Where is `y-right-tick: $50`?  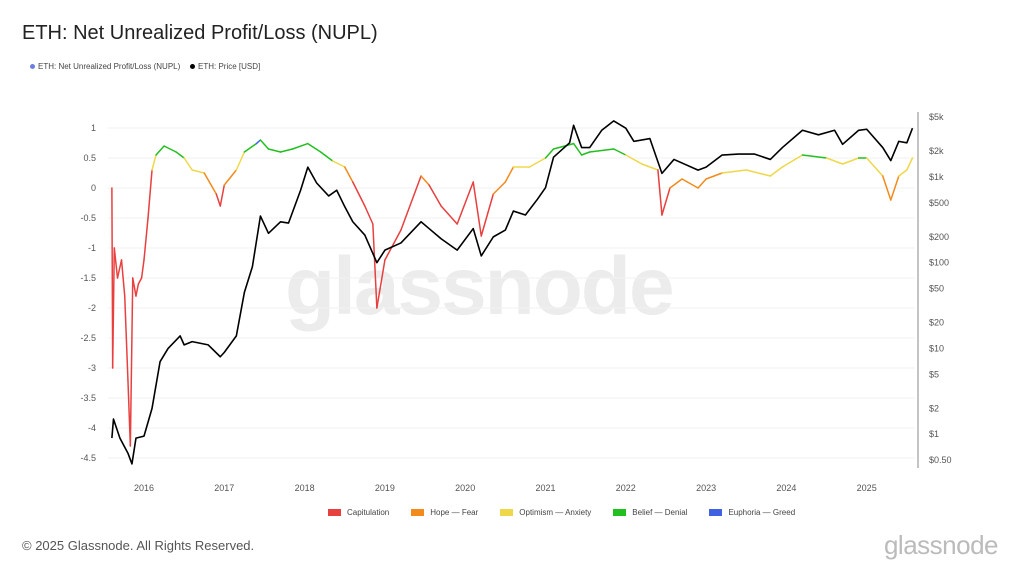 y-right-tick: $50 is located at coordinates (936, 289).